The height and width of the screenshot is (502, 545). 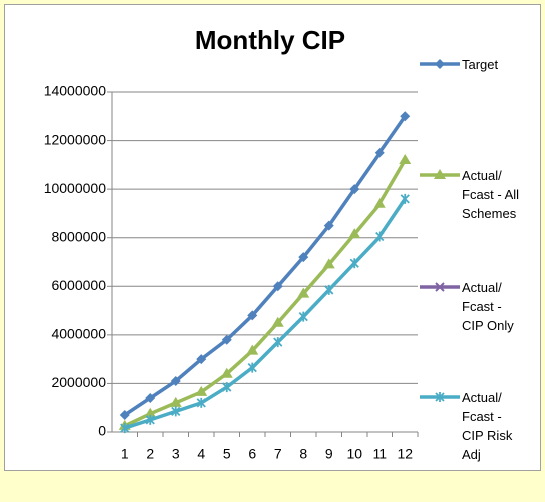 What do you see at coordinates (78, 285) in the screenshot?
I see `y-tick-label: 6000000` at bounding box center [78, 285].